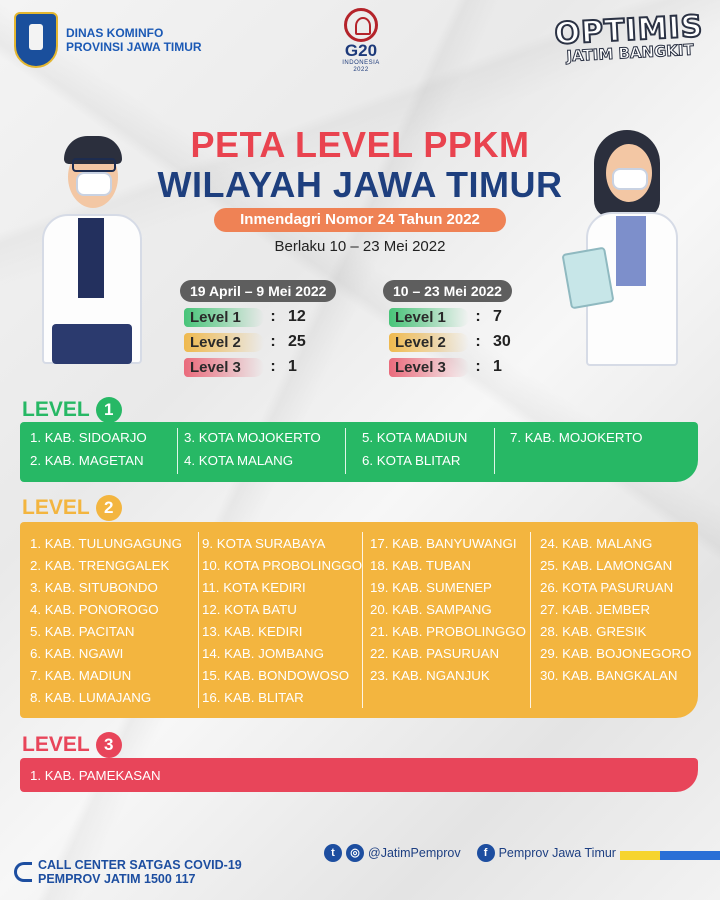  I want to click on clipboard-icon, so click(588, 278).